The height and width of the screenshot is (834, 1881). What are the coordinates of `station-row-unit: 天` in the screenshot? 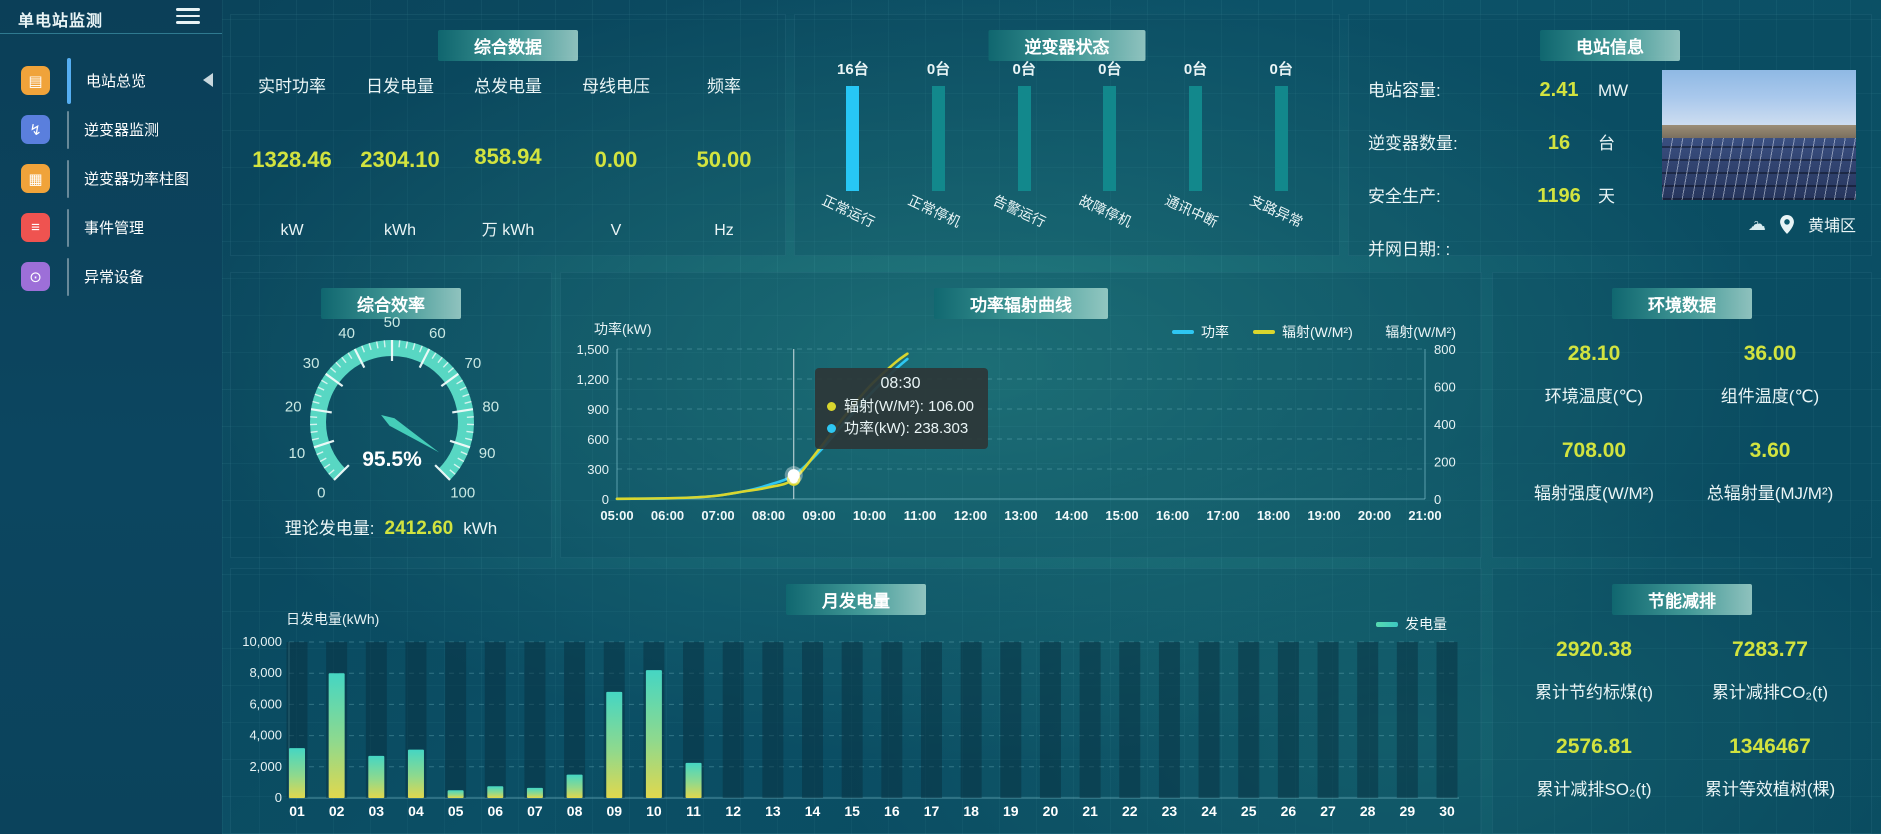 It's located at (1606, 196).